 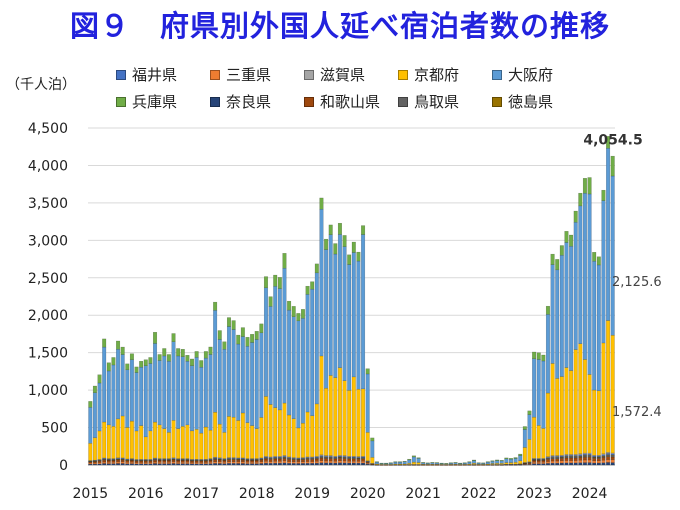 I want to click on legend-label: 大阪府, so click(x=531, y=75).